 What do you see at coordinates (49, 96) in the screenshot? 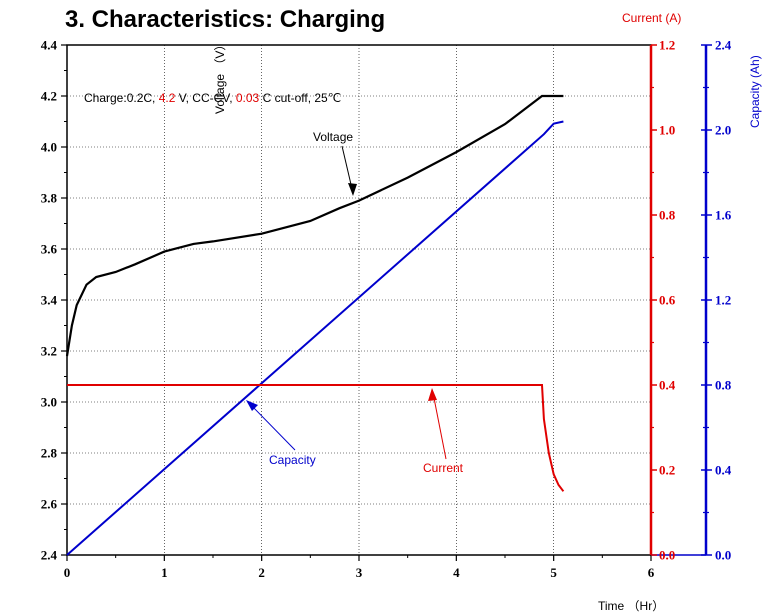
I see `voltage-tick-label-4.2: 4.2` at bounding box center [49, 96].